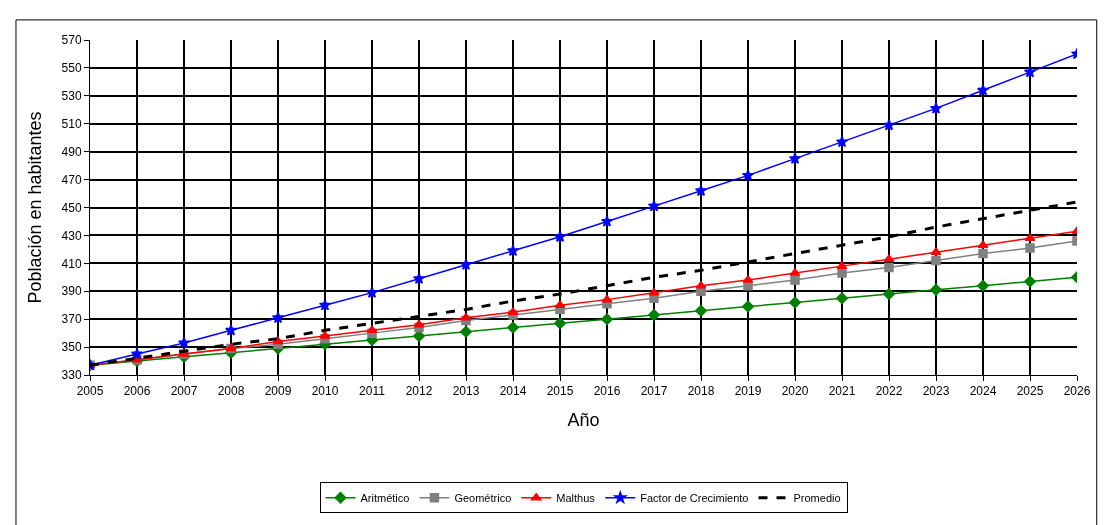 This screenshot has width=1107, height=525. I want to click on y-tick-label: 350, so click(71, 347).